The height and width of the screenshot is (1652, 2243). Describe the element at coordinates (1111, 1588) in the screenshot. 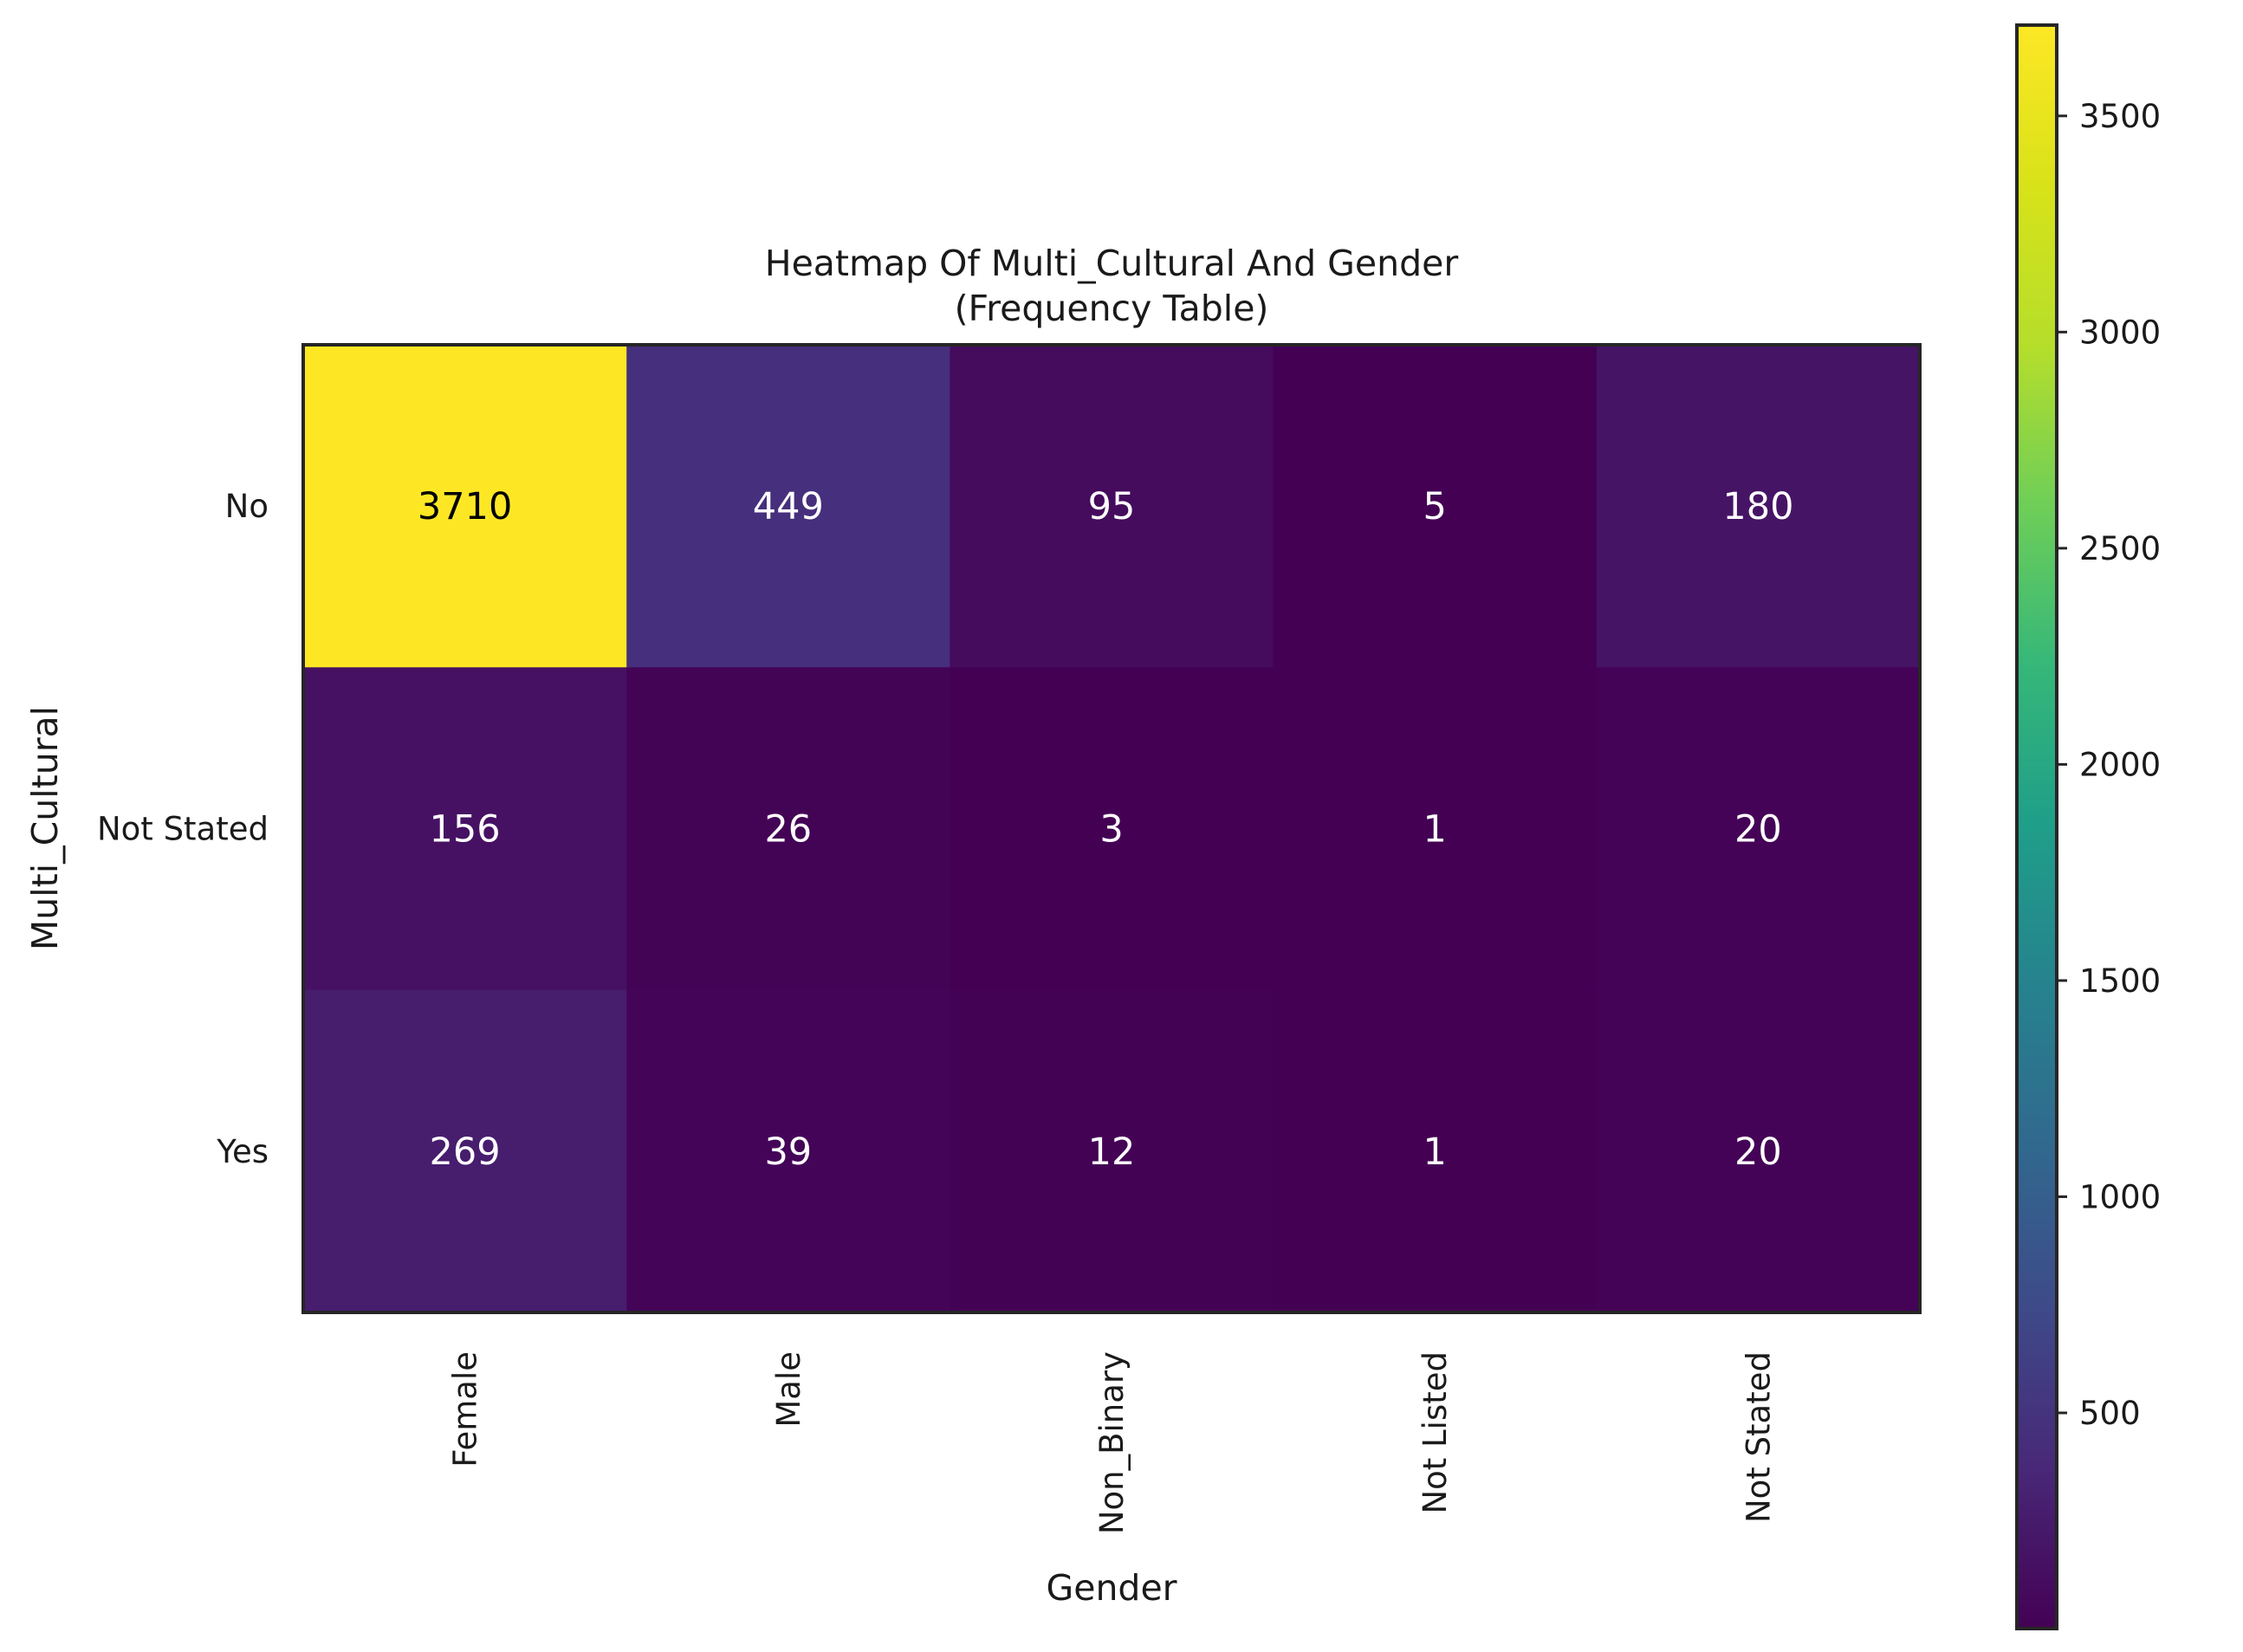

I see `x-axis-label: Gender` at that location.